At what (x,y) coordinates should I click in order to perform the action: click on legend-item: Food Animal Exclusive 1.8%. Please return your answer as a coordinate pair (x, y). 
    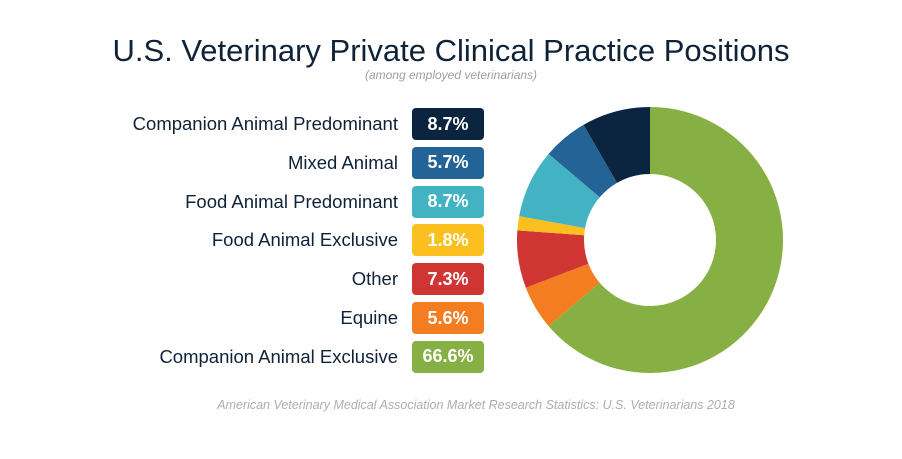
    Looking at the image, I should click on (242, 240).